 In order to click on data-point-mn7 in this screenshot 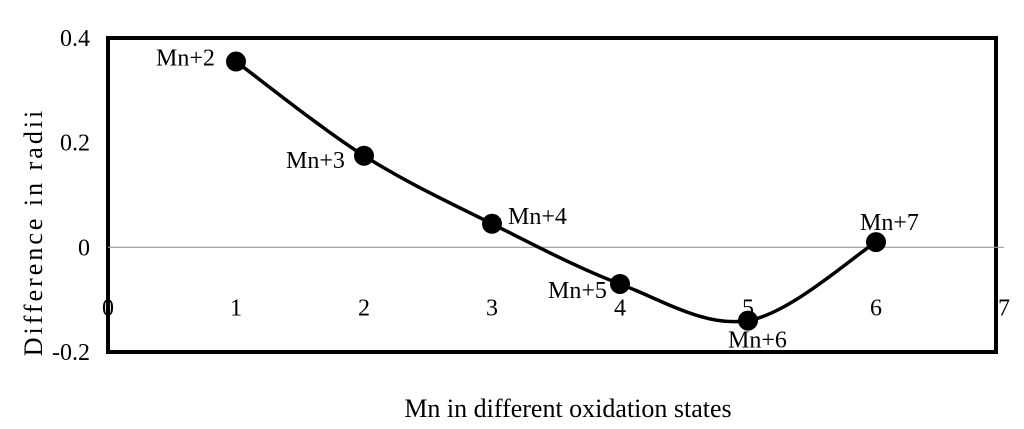, I will do `click(876, 242)`.